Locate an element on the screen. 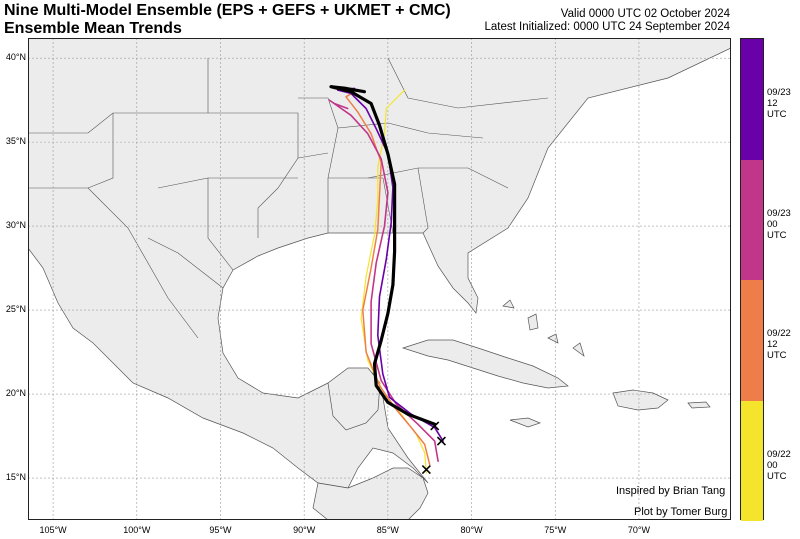  lon-tick-label: 100°W is located at coordinates (137, 530).